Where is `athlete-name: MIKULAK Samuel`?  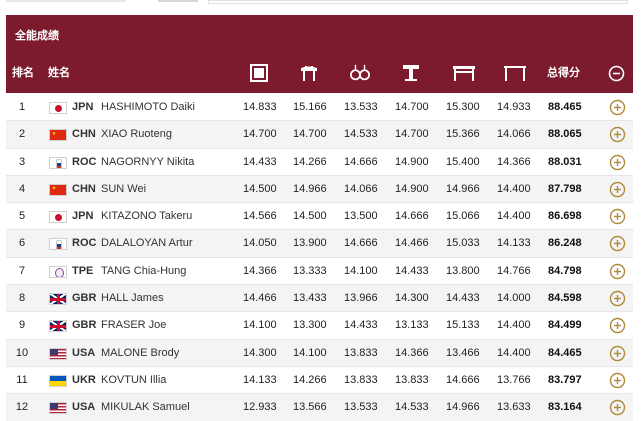
athlete-name: MIKULAK Samuel is located at coordinates (145, 407).